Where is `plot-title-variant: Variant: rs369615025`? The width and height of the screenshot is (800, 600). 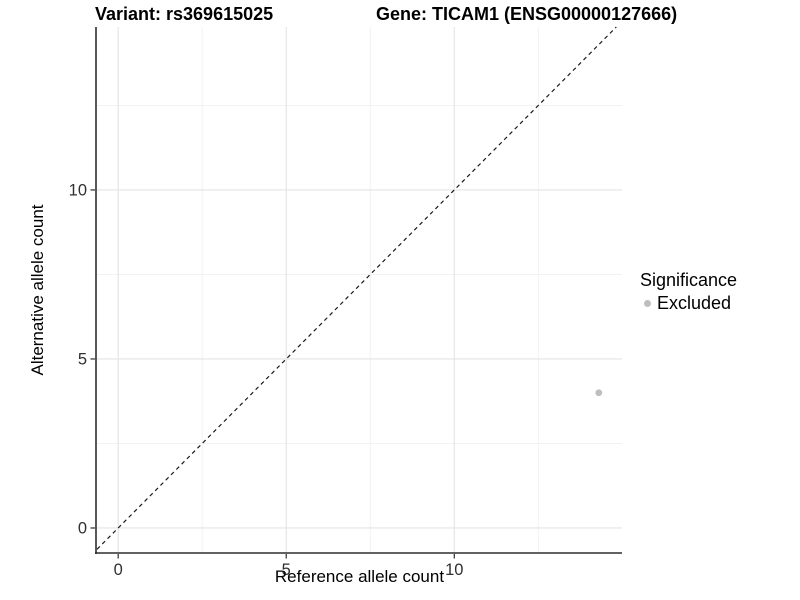 plot-title-variant: Variant: rs369615025 is located at coordinates (184, 14).